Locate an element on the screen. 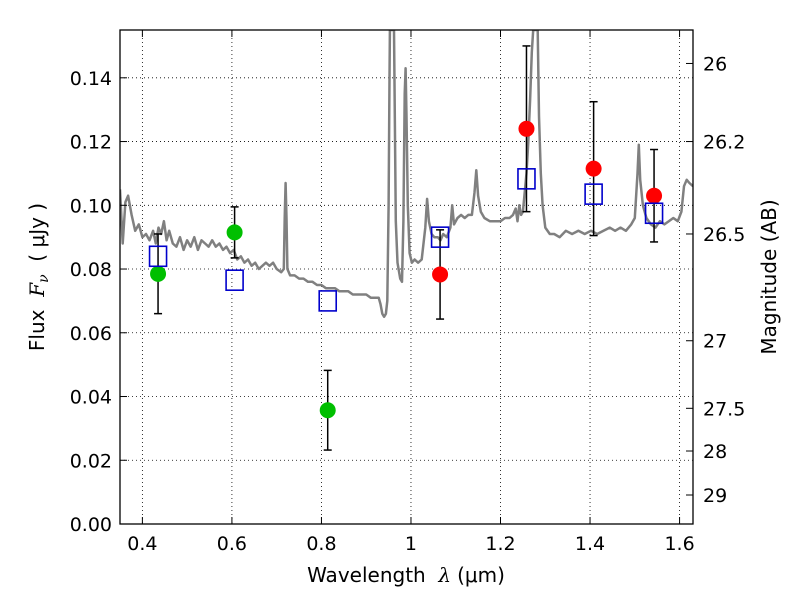 This screenshot has width=800, height=600. right-tick-label: 26 is located at coordinates (715, 64).